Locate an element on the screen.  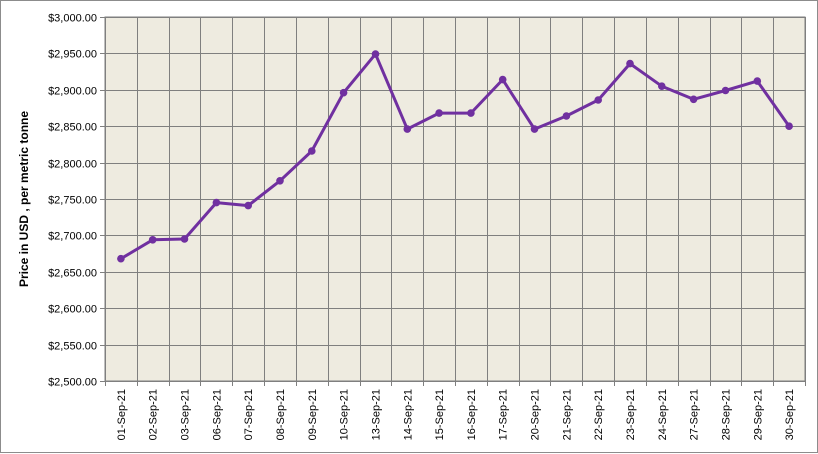
y-tick-label: $2,750.00 is located at coordinates (72, 201).